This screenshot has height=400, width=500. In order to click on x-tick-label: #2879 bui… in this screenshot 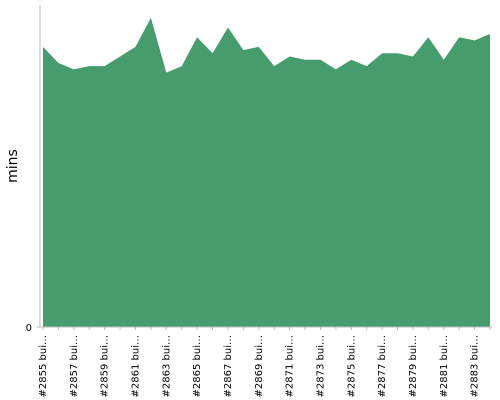, I will do `click(413, 366)`.